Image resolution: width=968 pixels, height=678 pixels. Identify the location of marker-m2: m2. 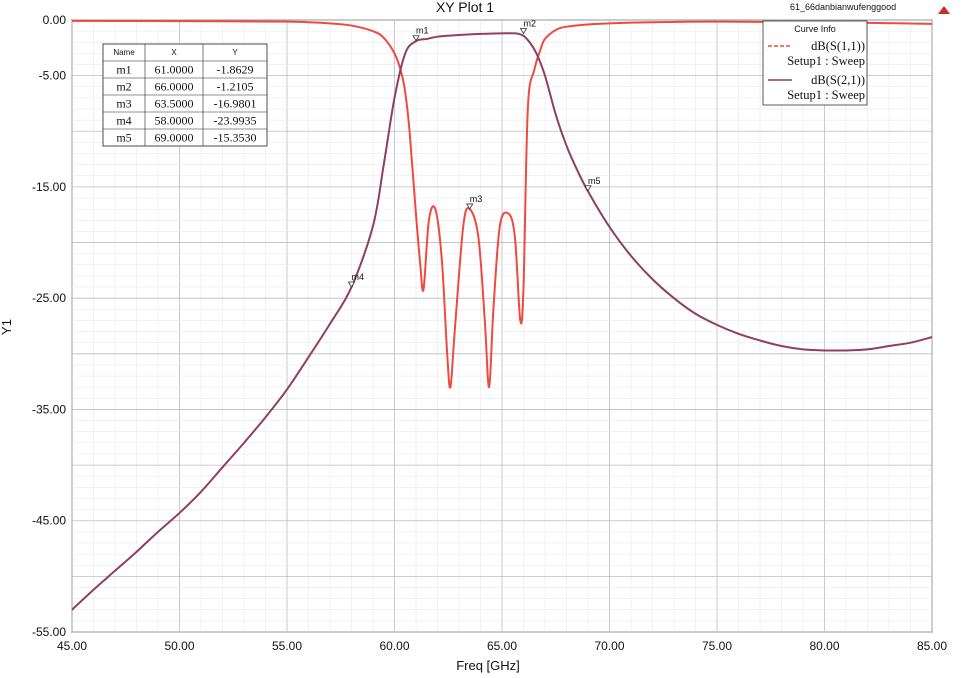
(528, 26).